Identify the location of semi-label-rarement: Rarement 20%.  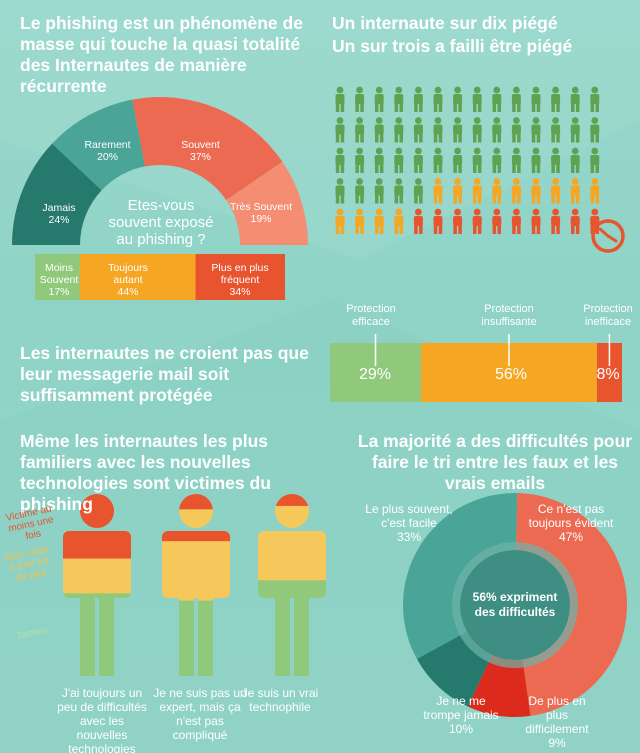
(107, 151).